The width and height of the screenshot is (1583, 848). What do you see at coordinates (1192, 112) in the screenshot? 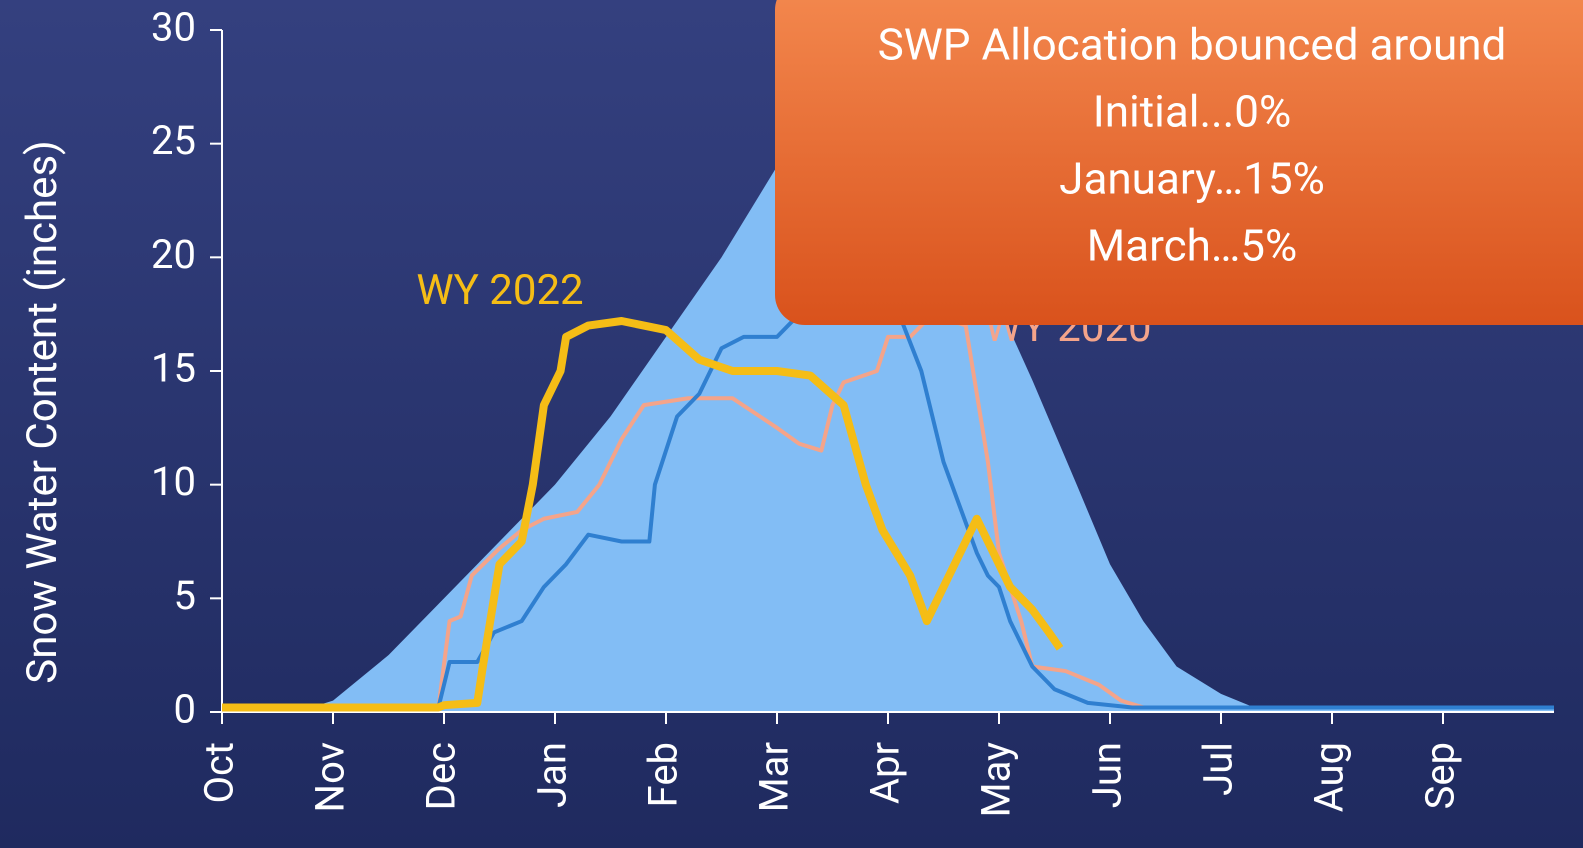
I see `annotation: Initial...0%` at bounding box center [1192, 112].